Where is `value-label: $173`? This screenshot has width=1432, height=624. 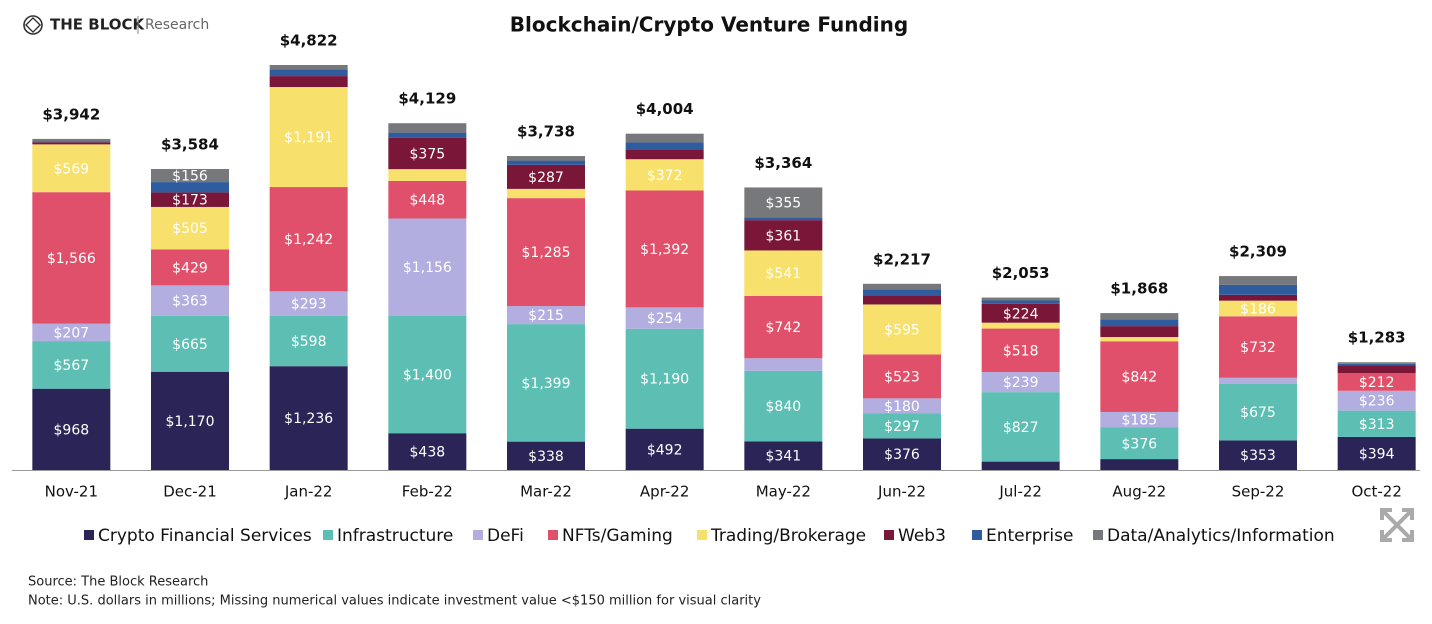 value-label: $173 is located at coordinates (190, 201).